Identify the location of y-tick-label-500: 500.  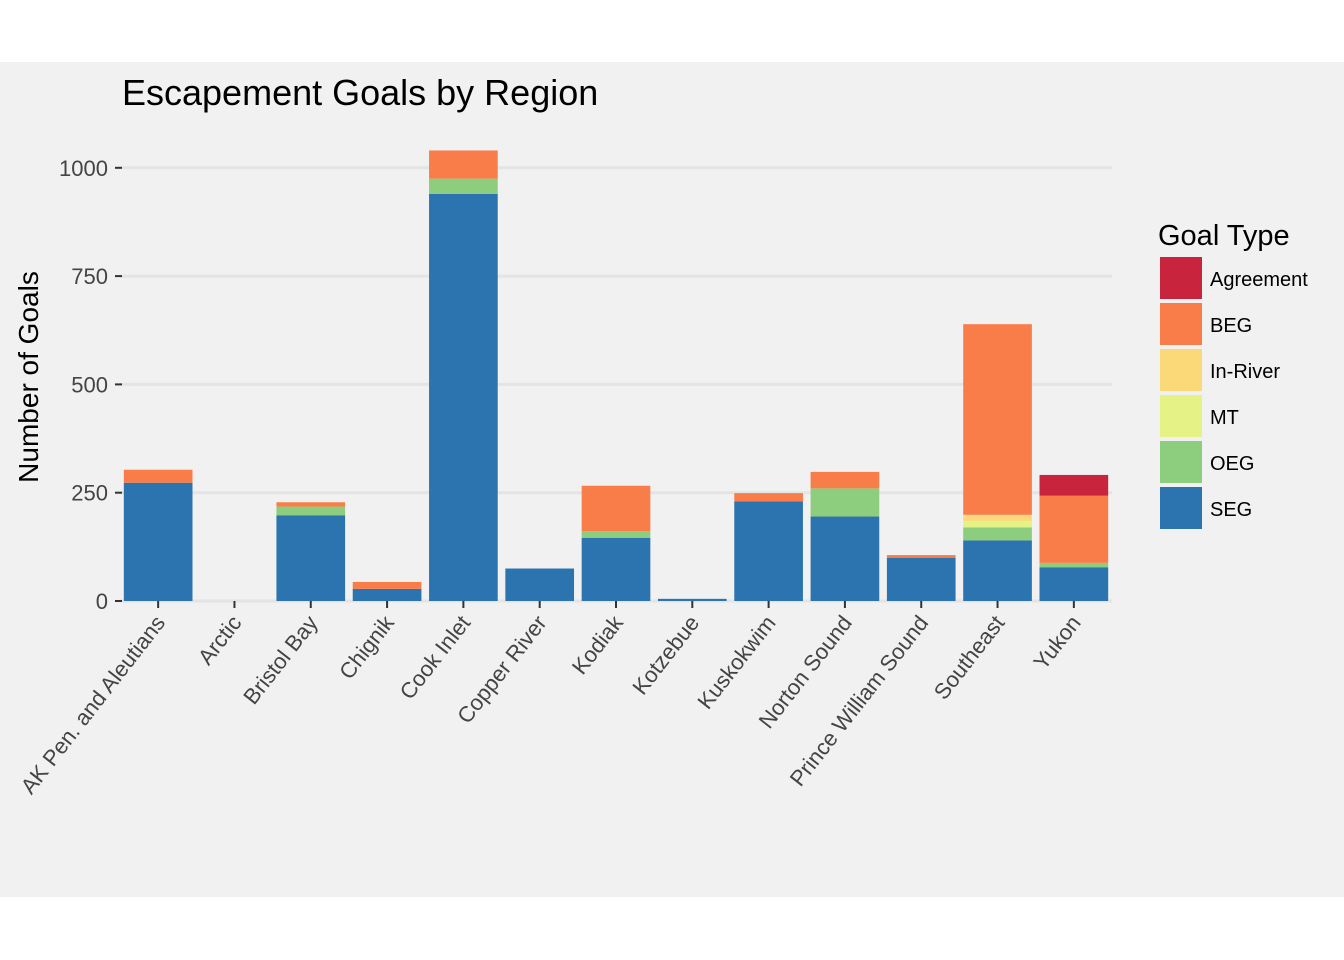
(89, 384).